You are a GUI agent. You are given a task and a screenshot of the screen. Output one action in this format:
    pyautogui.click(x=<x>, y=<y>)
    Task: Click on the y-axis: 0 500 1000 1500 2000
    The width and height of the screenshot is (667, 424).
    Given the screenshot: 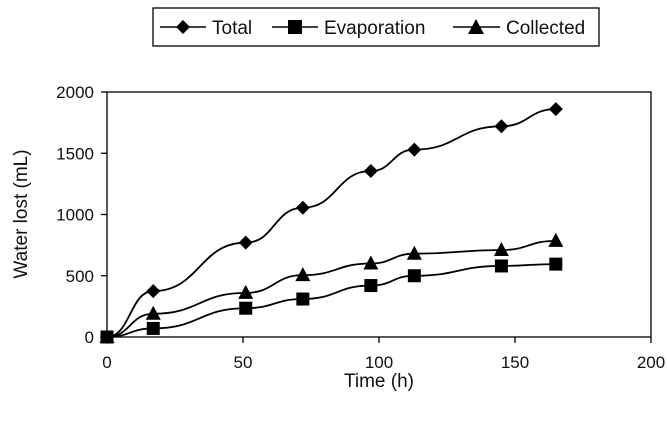 What is the action you would take?
    pyautogui.click(x=81, y=215)
    